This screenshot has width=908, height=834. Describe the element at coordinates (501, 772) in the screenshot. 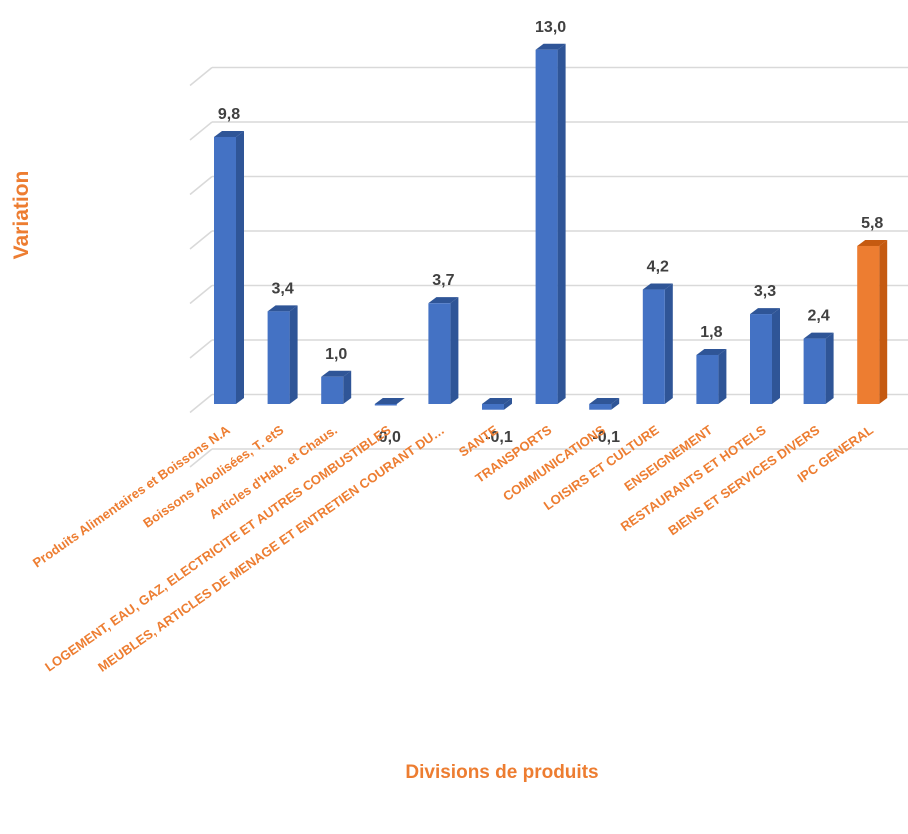

I see `x-axis-title: Divisions de produits` at that location.